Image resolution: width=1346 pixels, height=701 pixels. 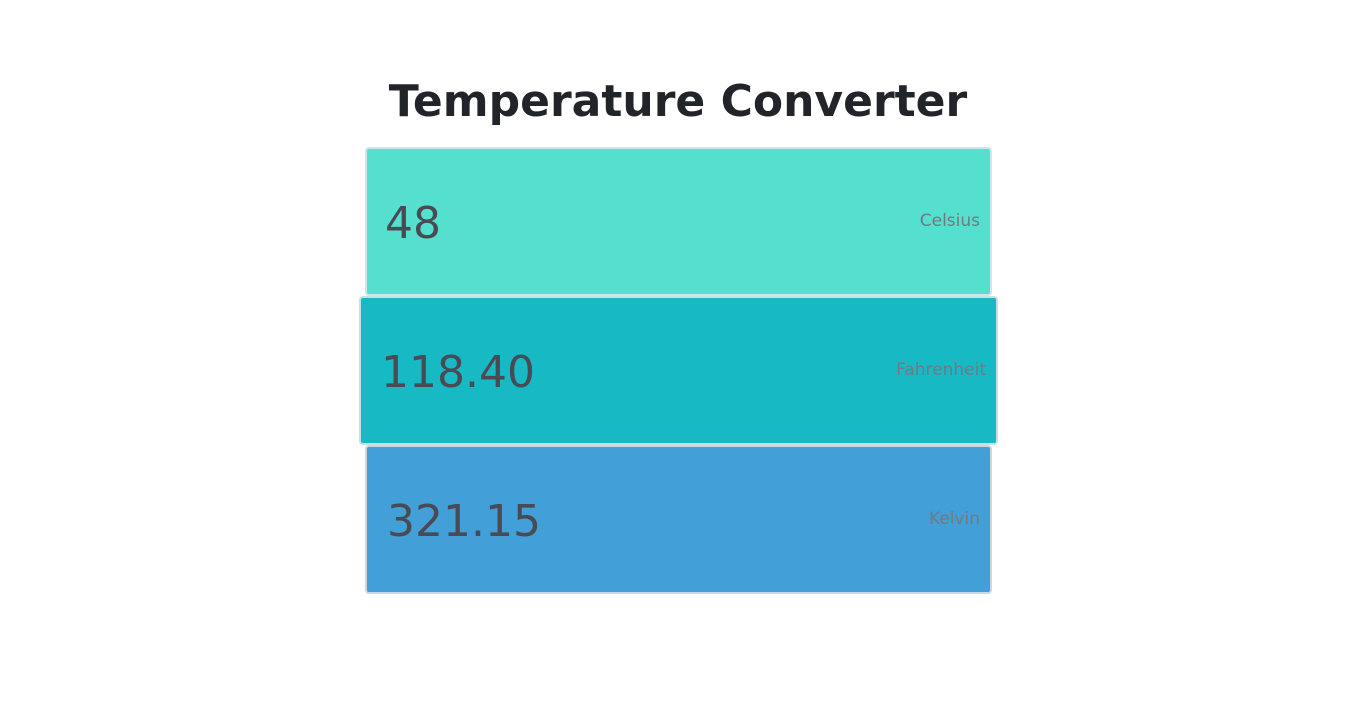 What do you see at coordinates (941, 370) in the screenshot?
I see `fahrenheit-unit-label: Fahrenheit` at bounding box center [941, 370].